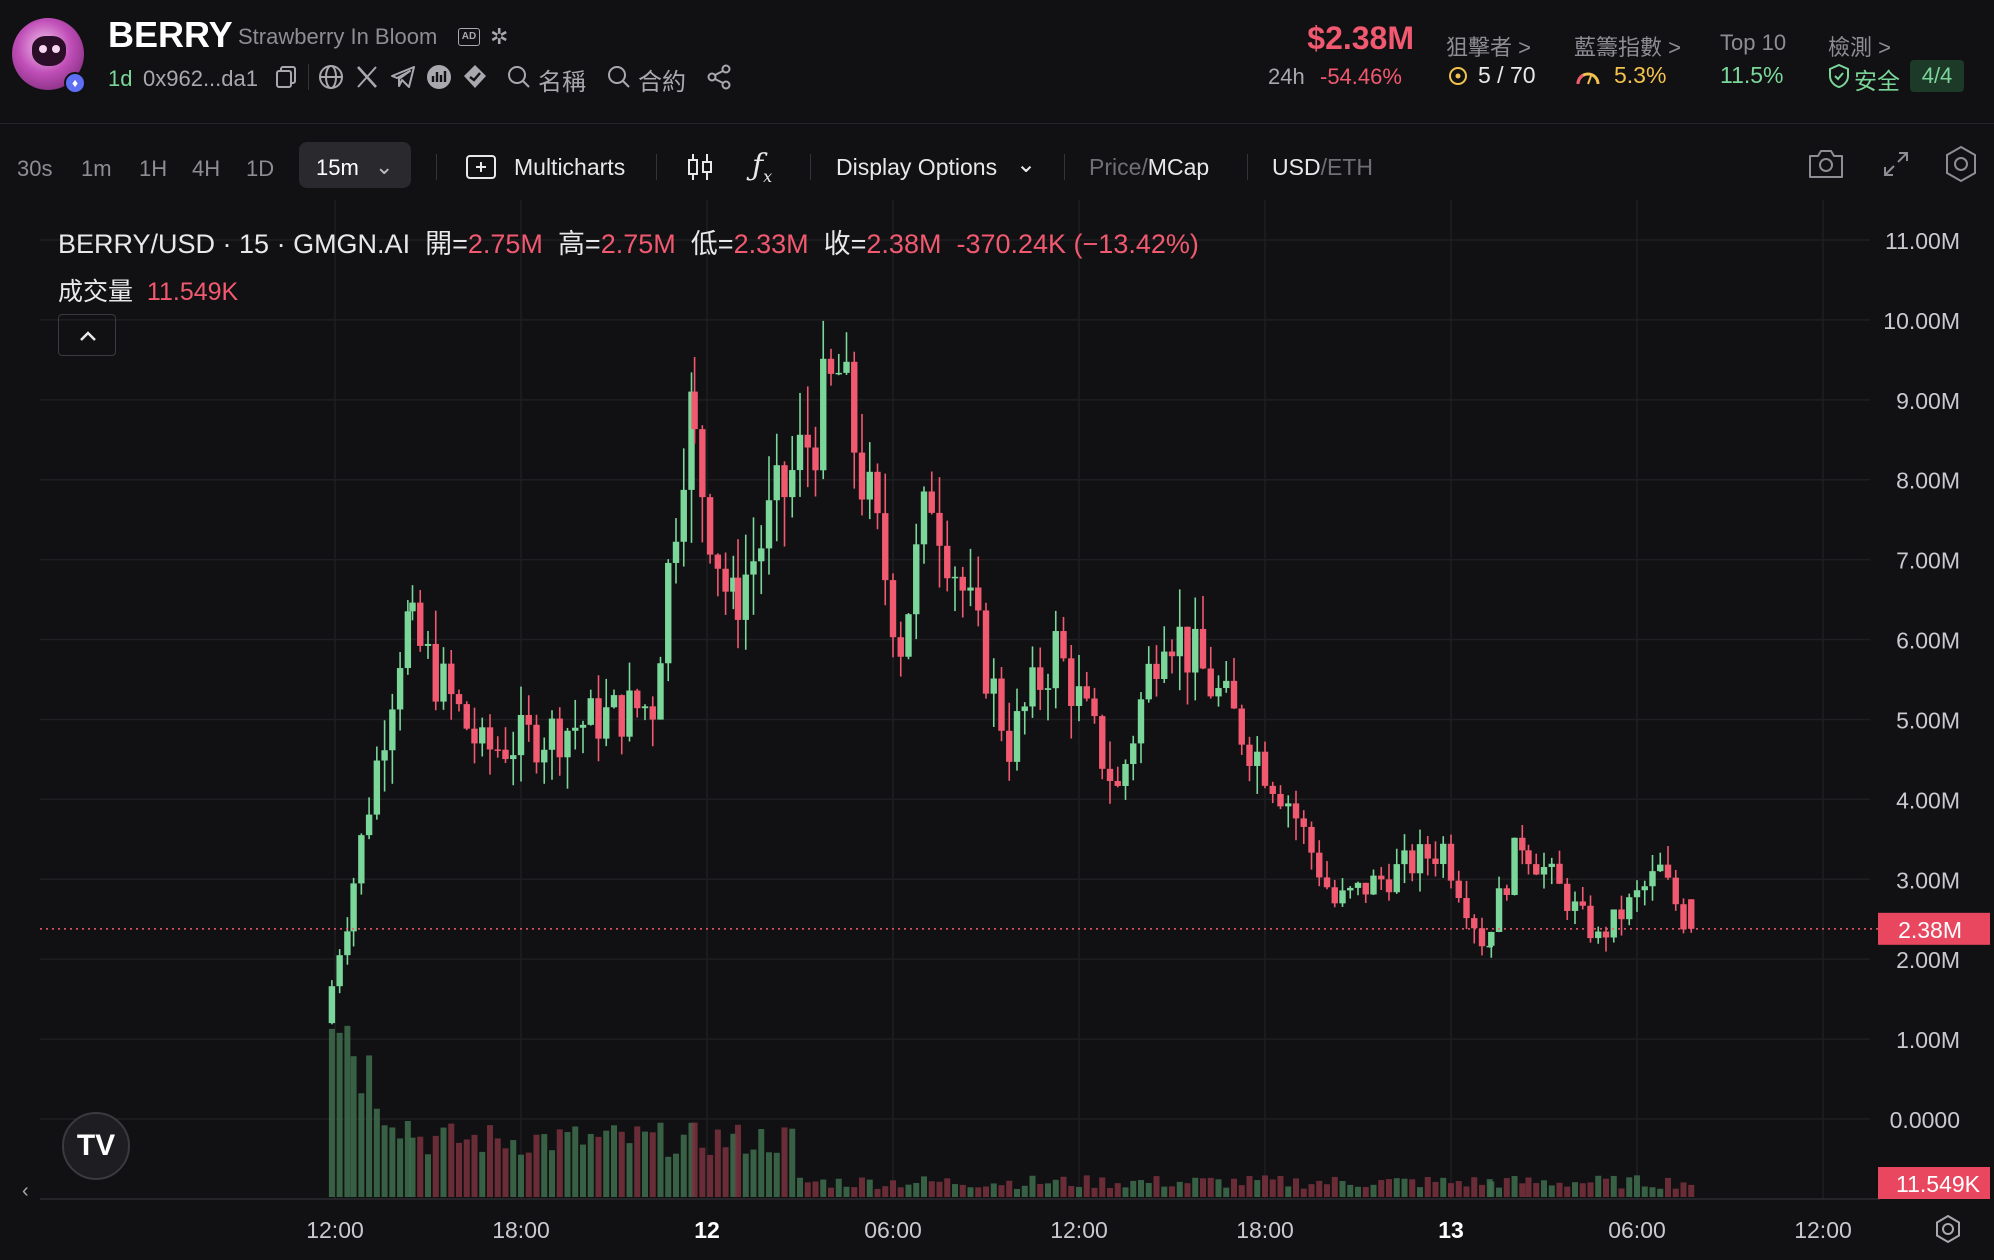 The image size is (1994, 1260). Describe the element at coordinates (43, 49) in the screenshot. I see `avatar-eye-left` at that location.